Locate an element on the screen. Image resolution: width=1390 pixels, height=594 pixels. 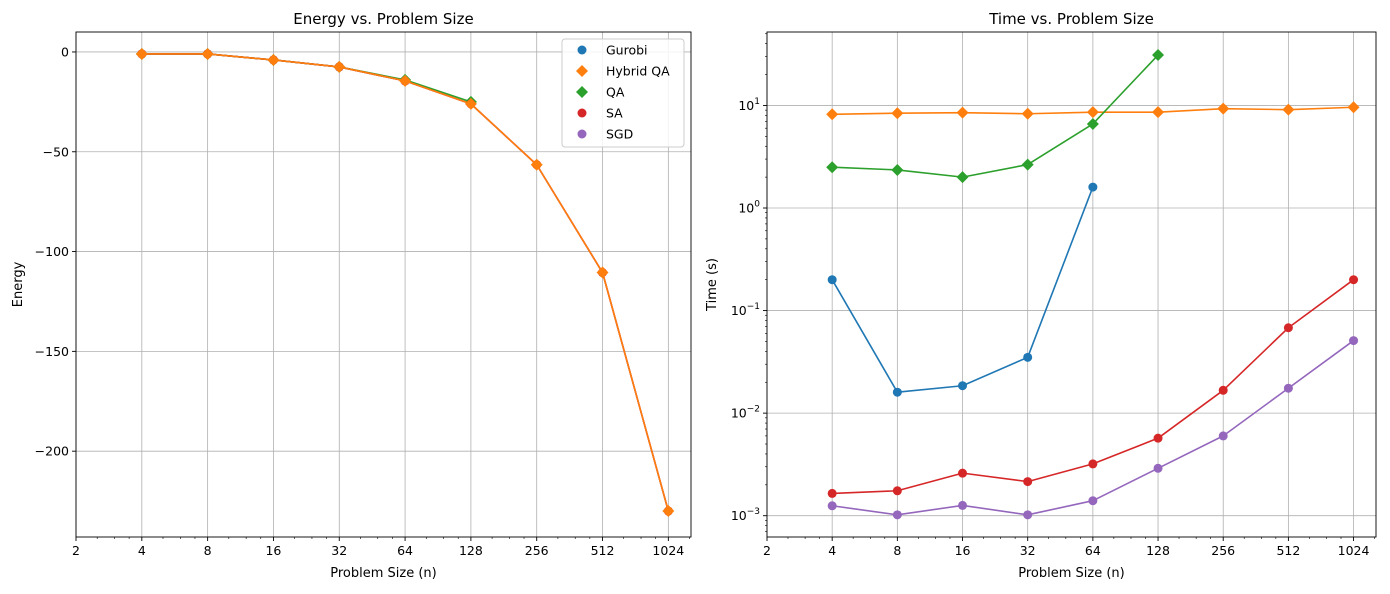
series-hybrid-qa is located at coordinates (1093, 111).